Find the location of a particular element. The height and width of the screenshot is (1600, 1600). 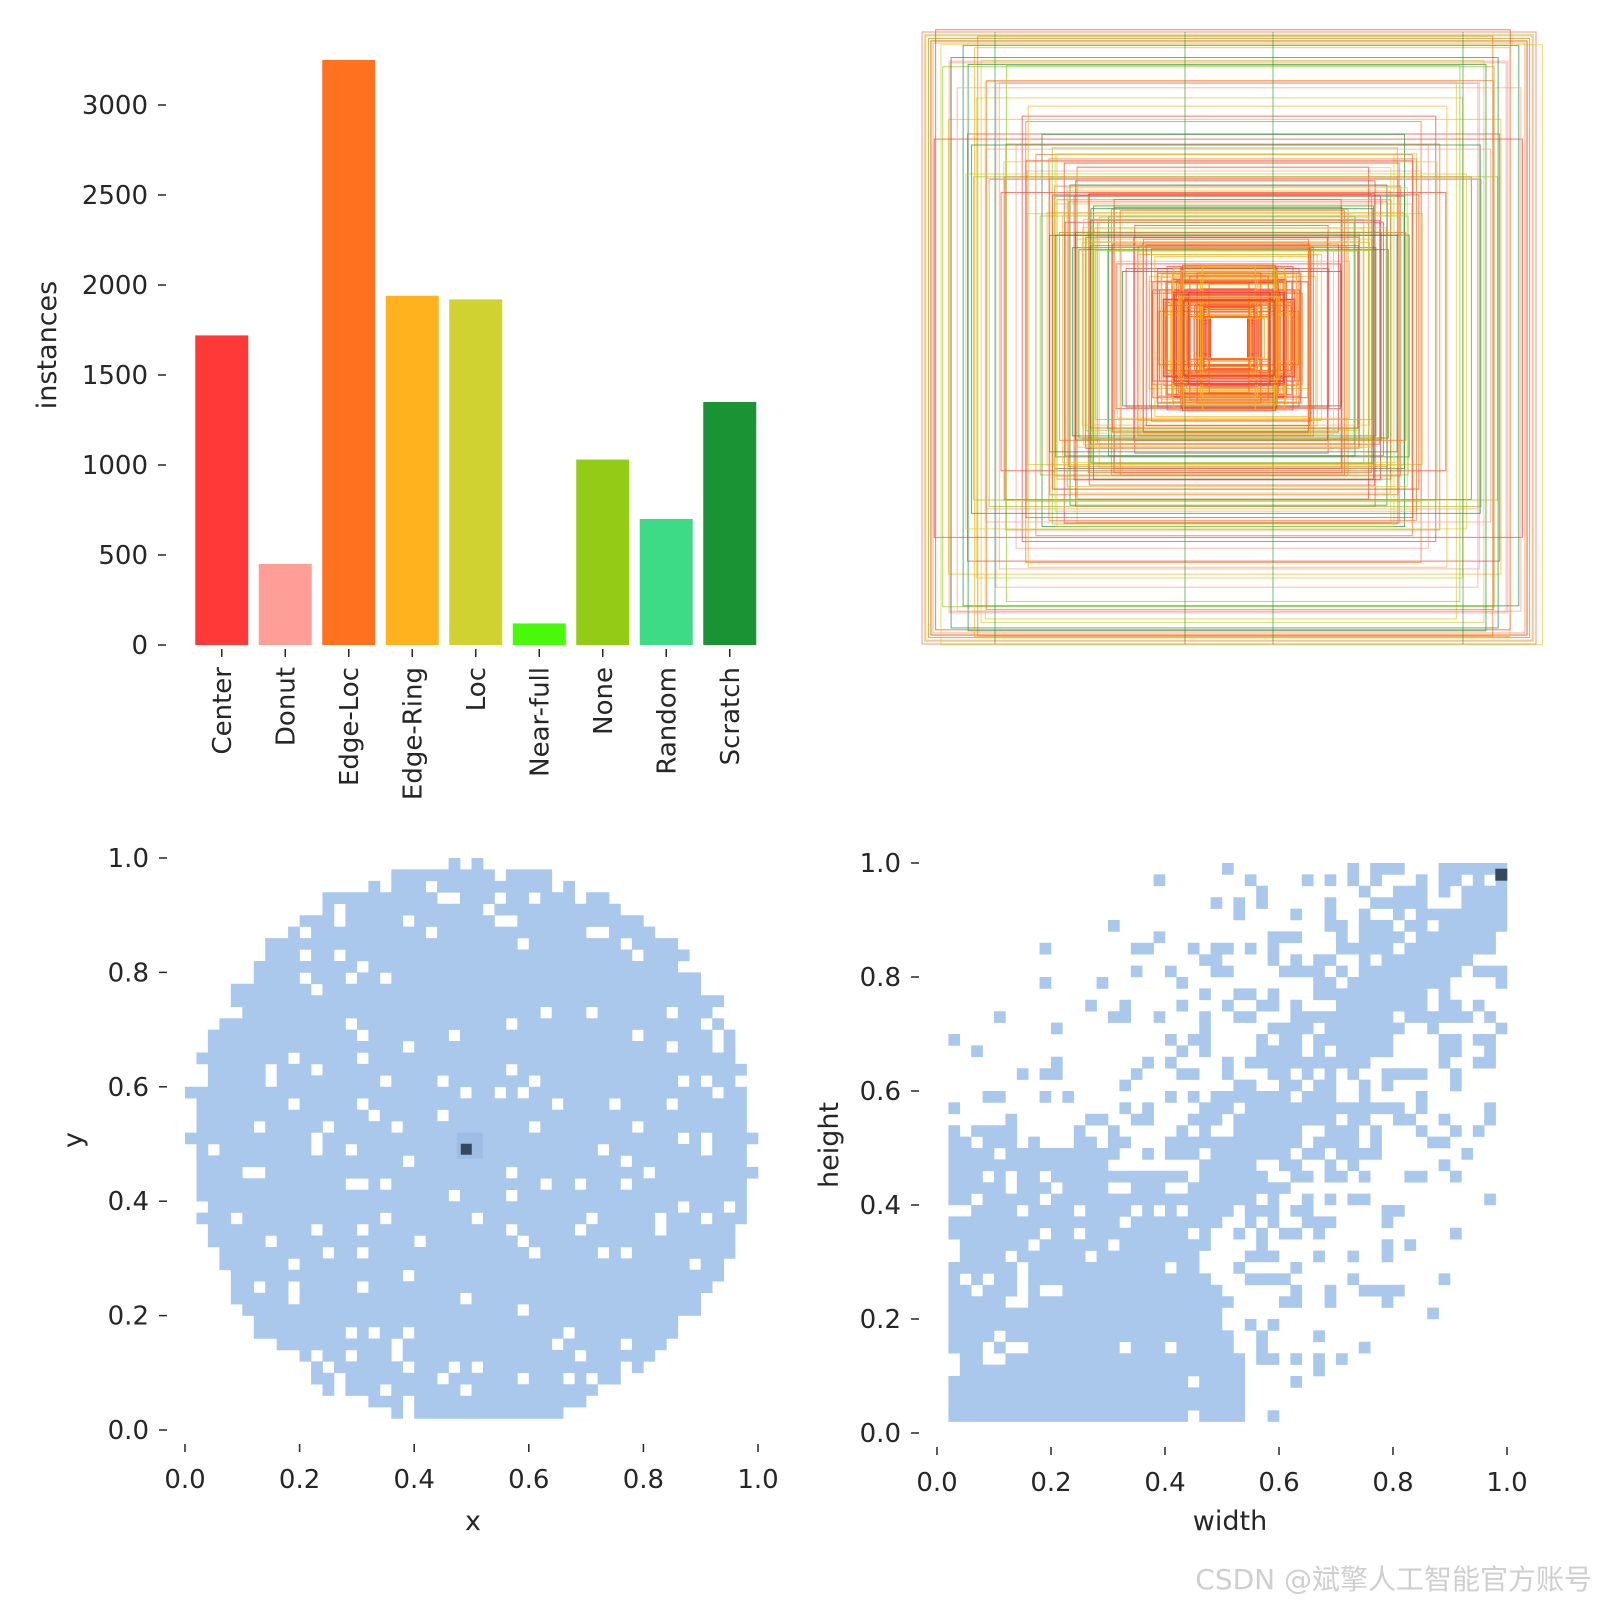

wh-density-cells is located at coordinates (1228, 1142).